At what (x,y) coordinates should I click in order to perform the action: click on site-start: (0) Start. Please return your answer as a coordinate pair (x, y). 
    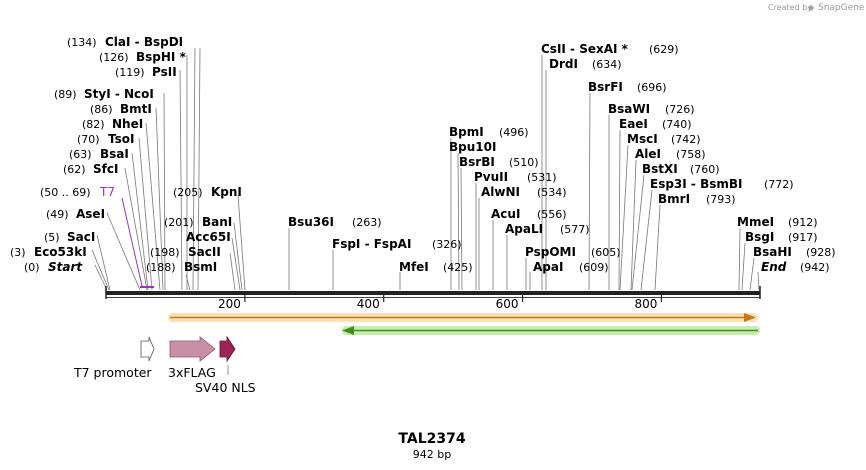
    Looking at the image, I should click on (53, 267).